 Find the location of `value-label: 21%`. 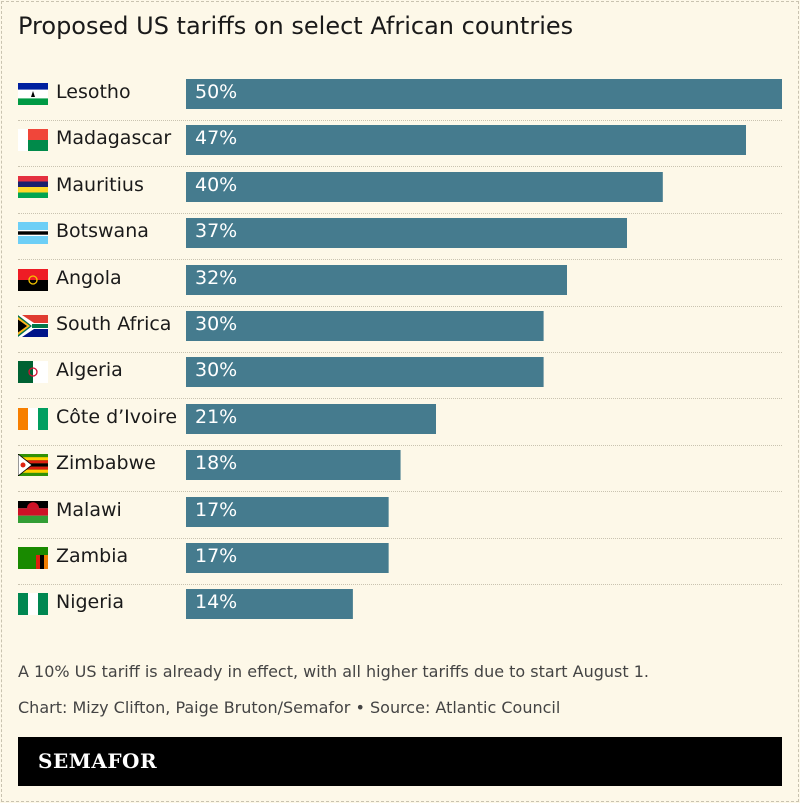

value-label: 21% is located at coordinates (216, 416).